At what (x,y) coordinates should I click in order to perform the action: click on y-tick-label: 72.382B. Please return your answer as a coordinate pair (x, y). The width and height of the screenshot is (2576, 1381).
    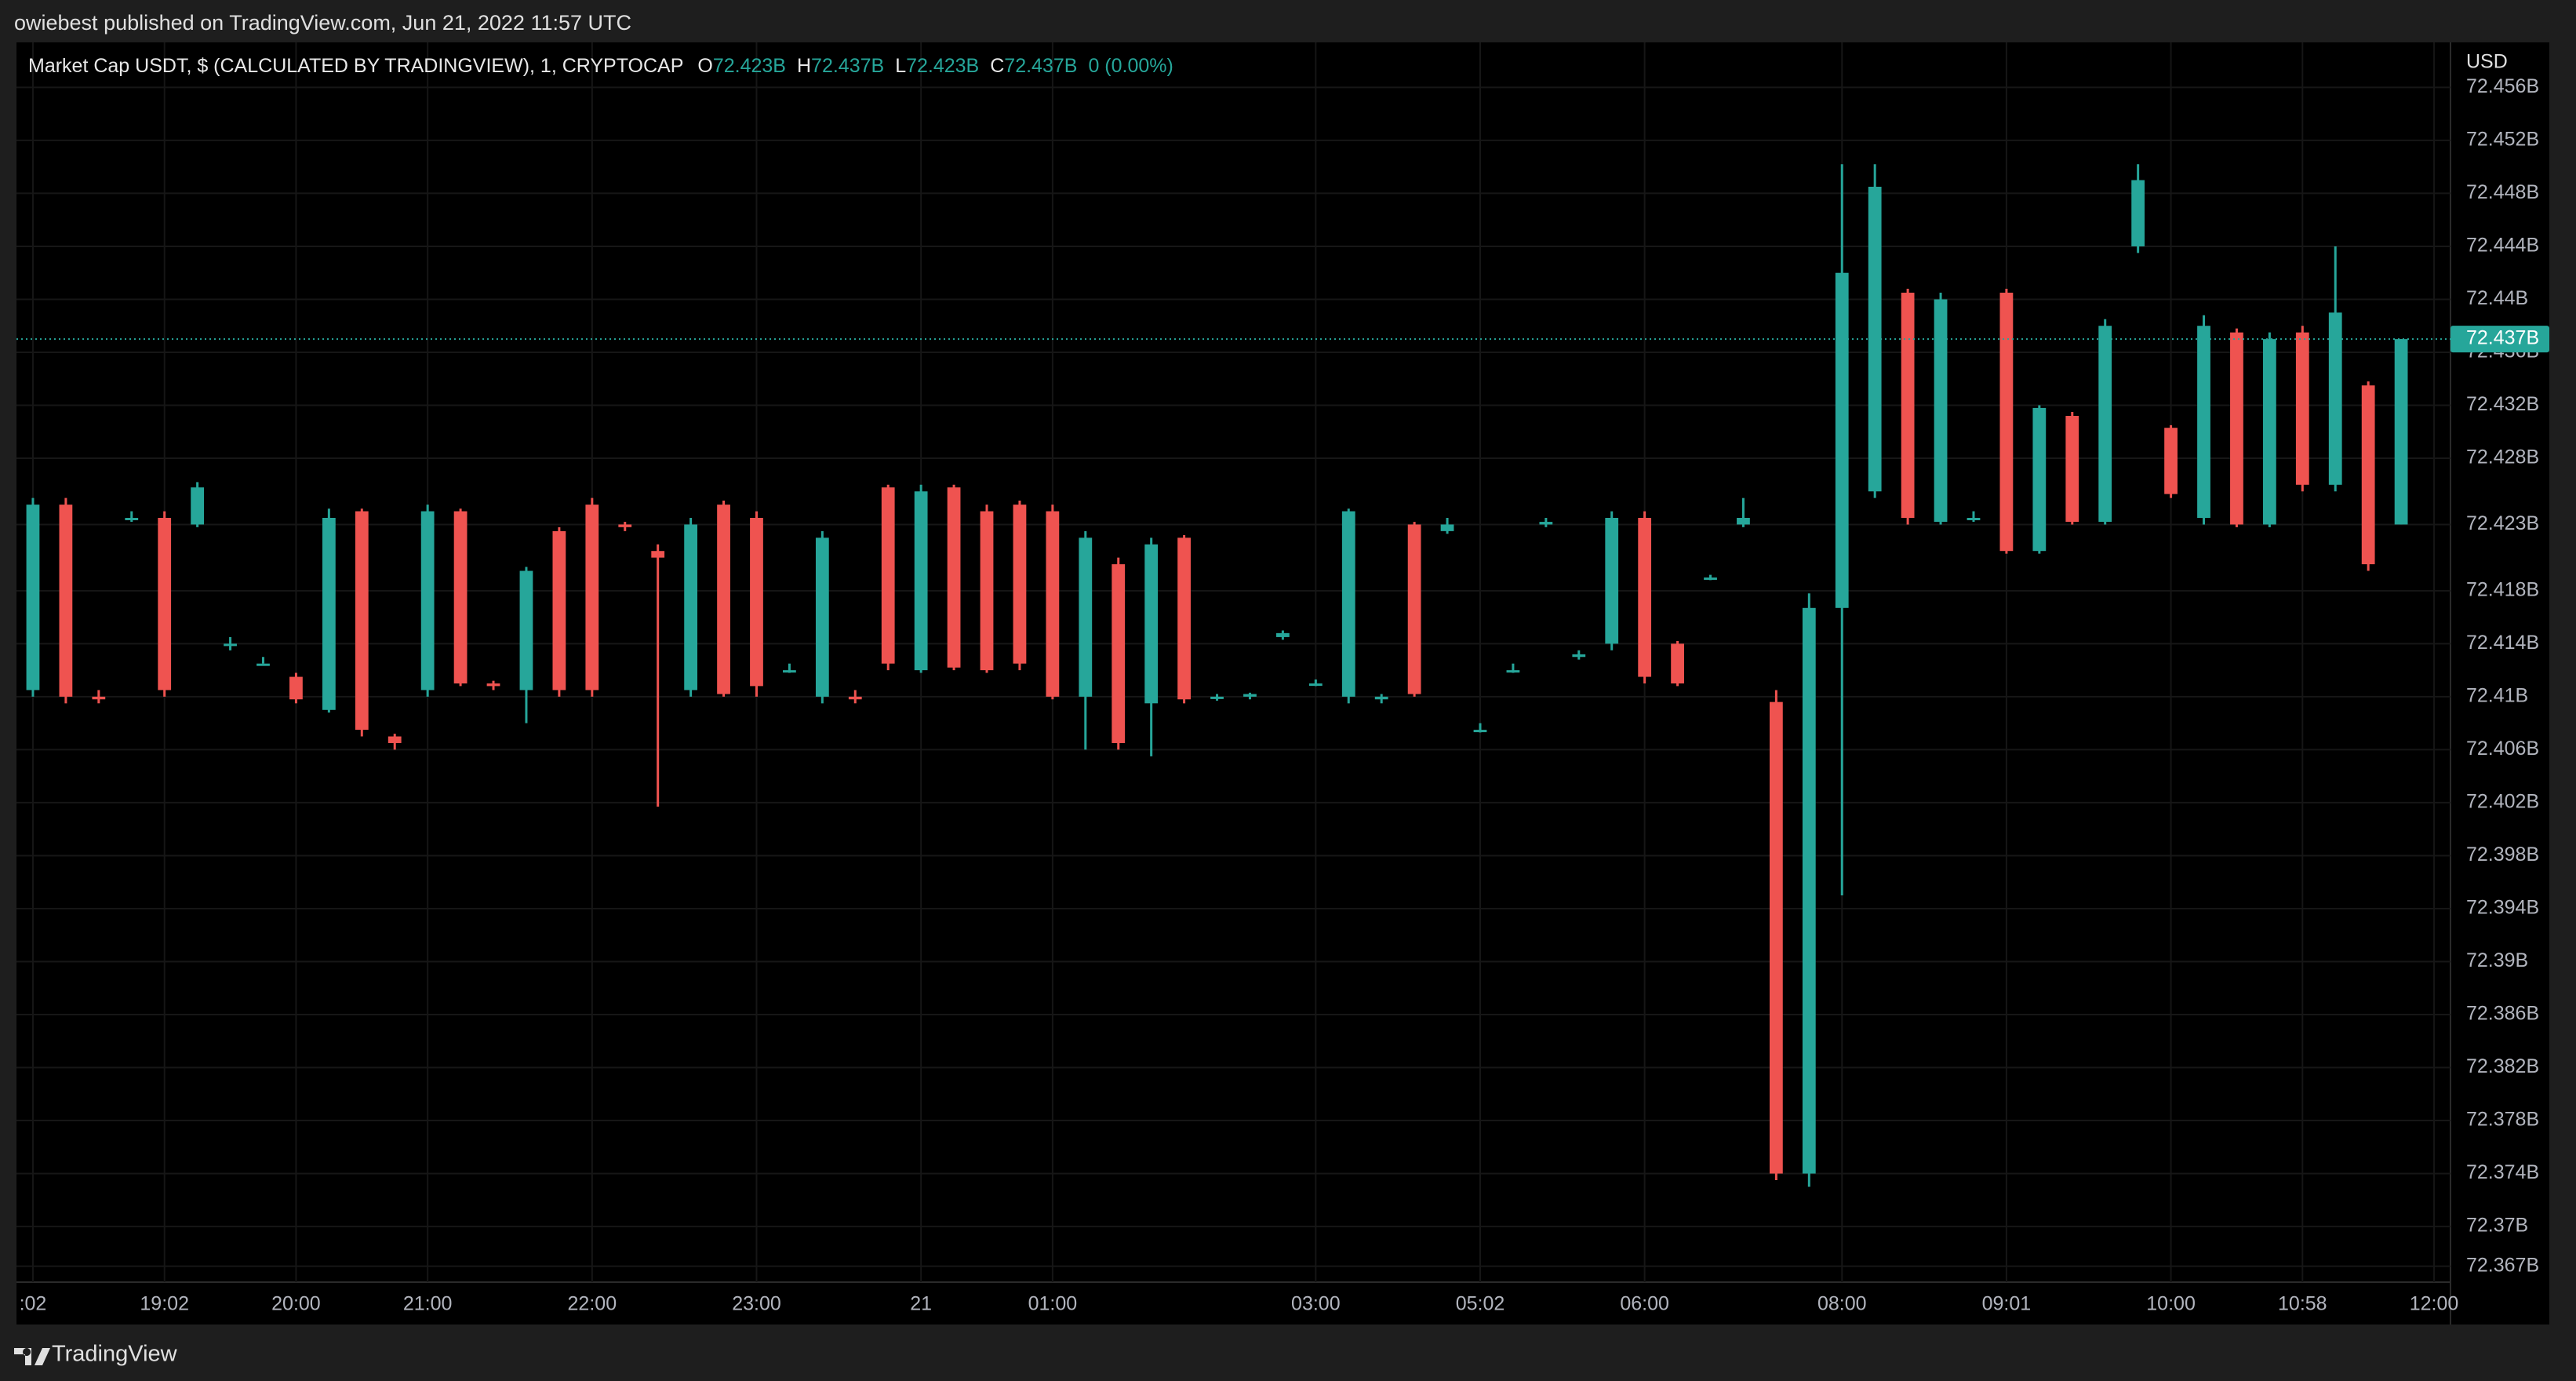
    Looking at the image, I should click on (2502, 1066).